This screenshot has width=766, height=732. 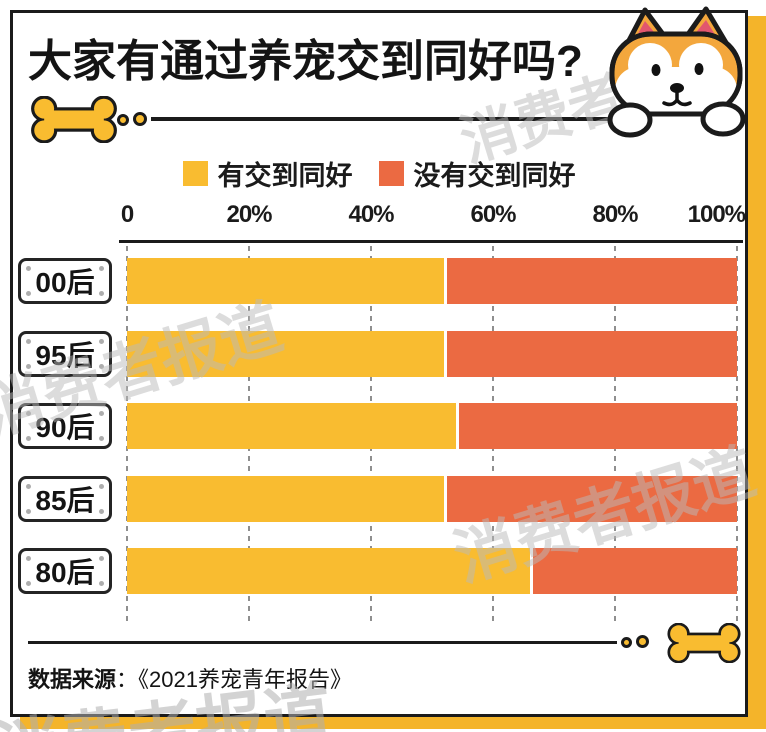 I want to click on category-label: 95后, so click(x=65, y=355).